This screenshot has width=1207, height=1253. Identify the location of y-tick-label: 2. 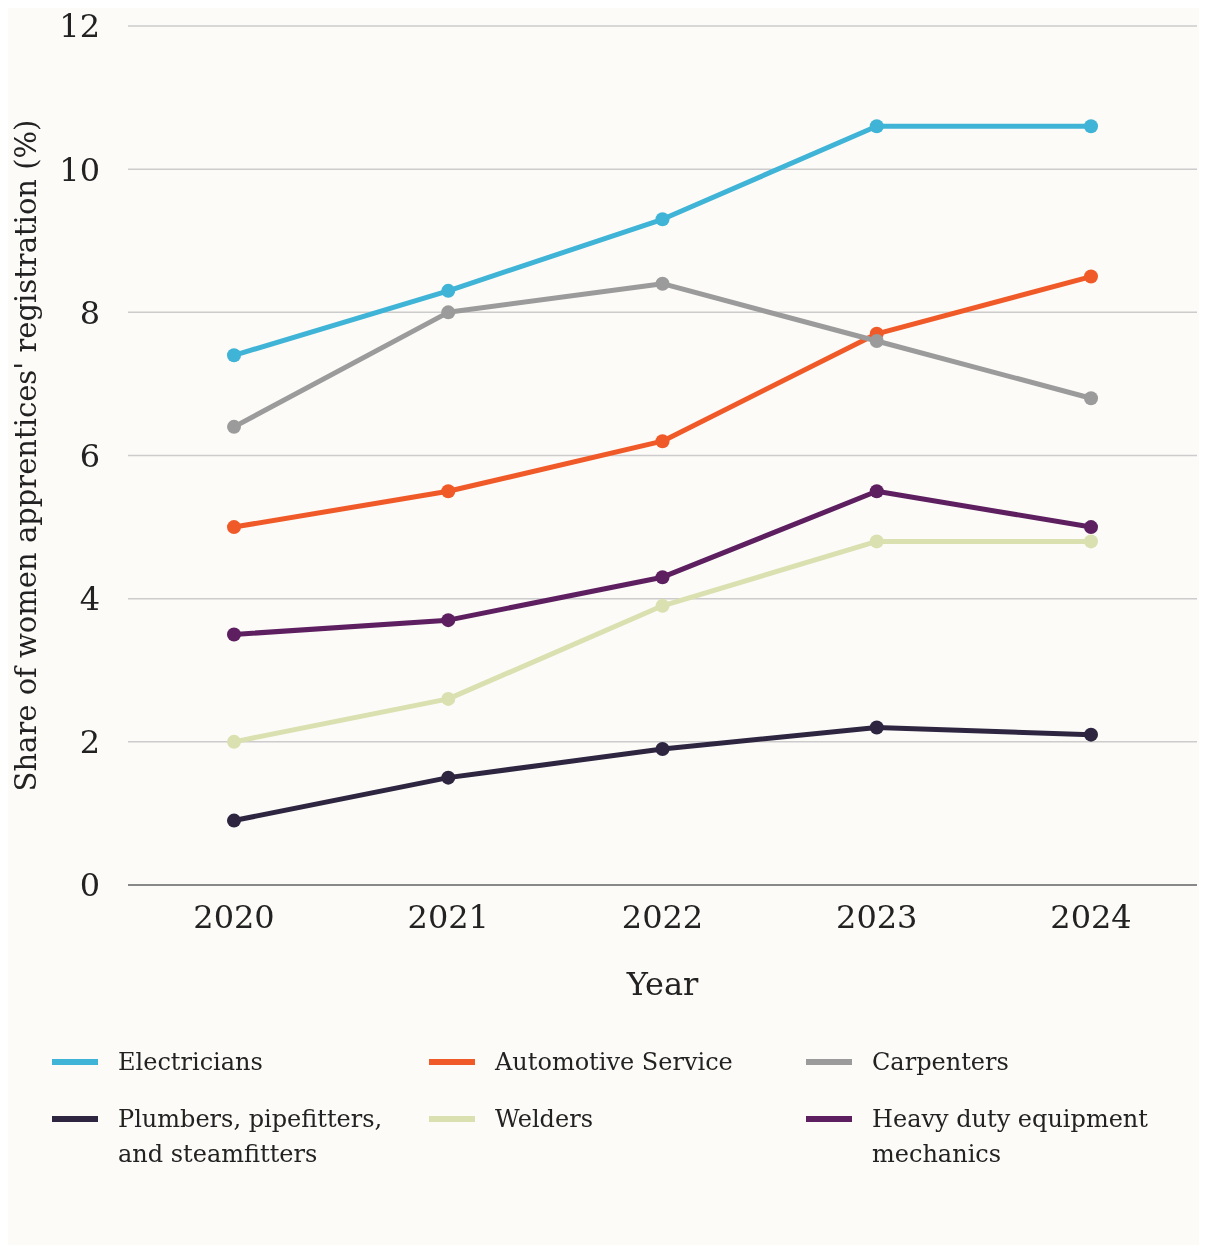
(89, 742).